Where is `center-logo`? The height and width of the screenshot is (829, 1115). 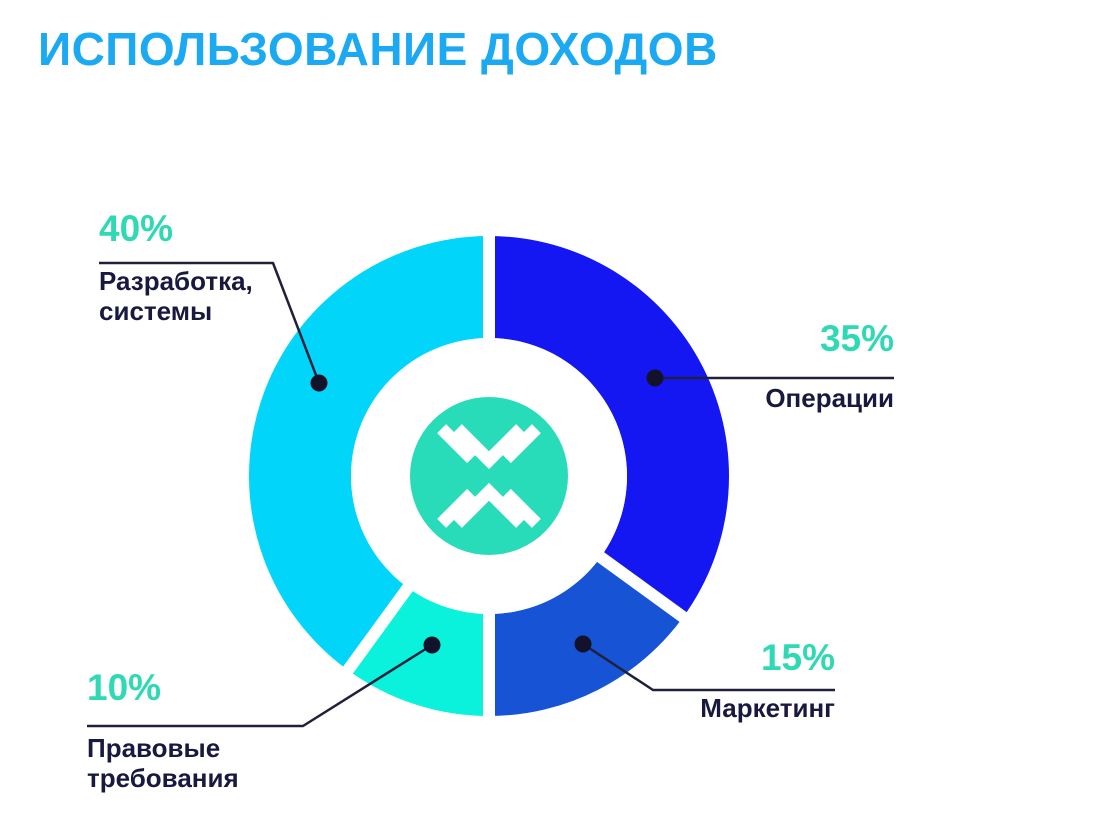 center-logo is located at coordinates (489, 476).